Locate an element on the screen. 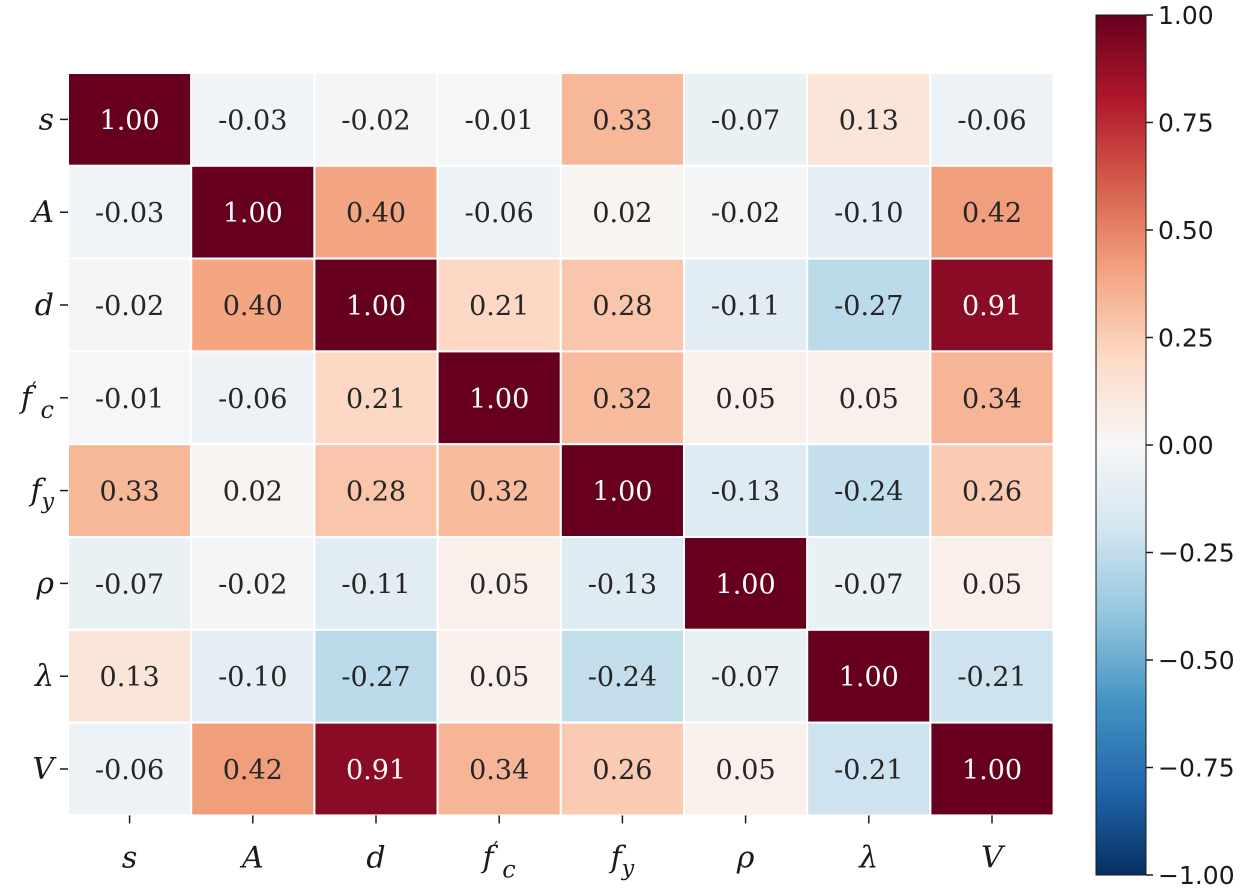 The width and height of the screenshot is (1250, 891). cell-value-label: 0.91 is located at coordinates (376, 770).